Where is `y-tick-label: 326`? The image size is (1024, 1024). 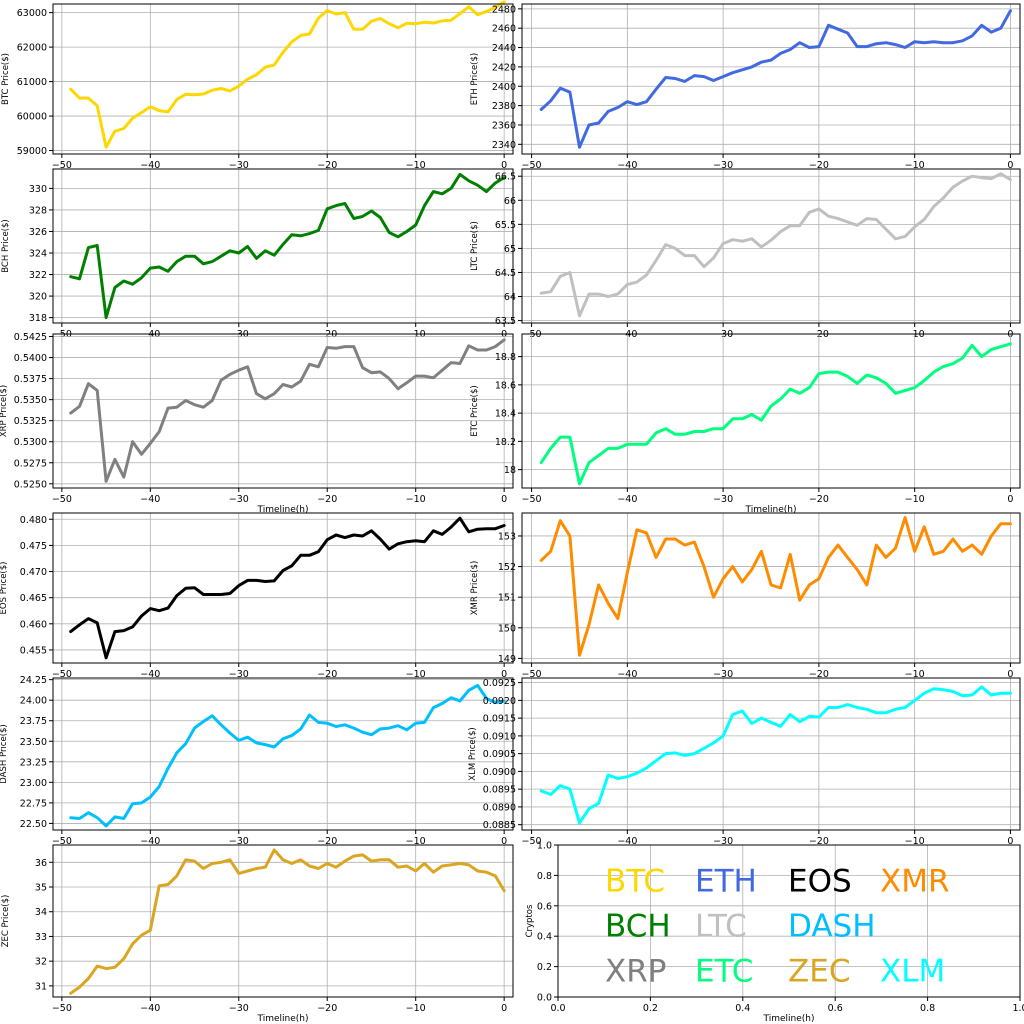
y-tick-label: 326 is located at coordinates (38, 232).